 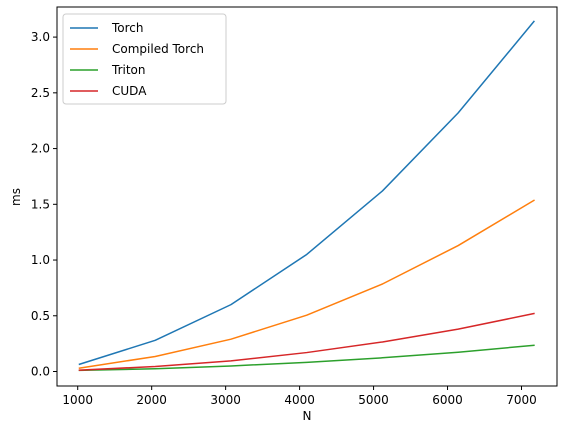 I want to click on y-tick-label: 0.5, so click(x=40, y=316).